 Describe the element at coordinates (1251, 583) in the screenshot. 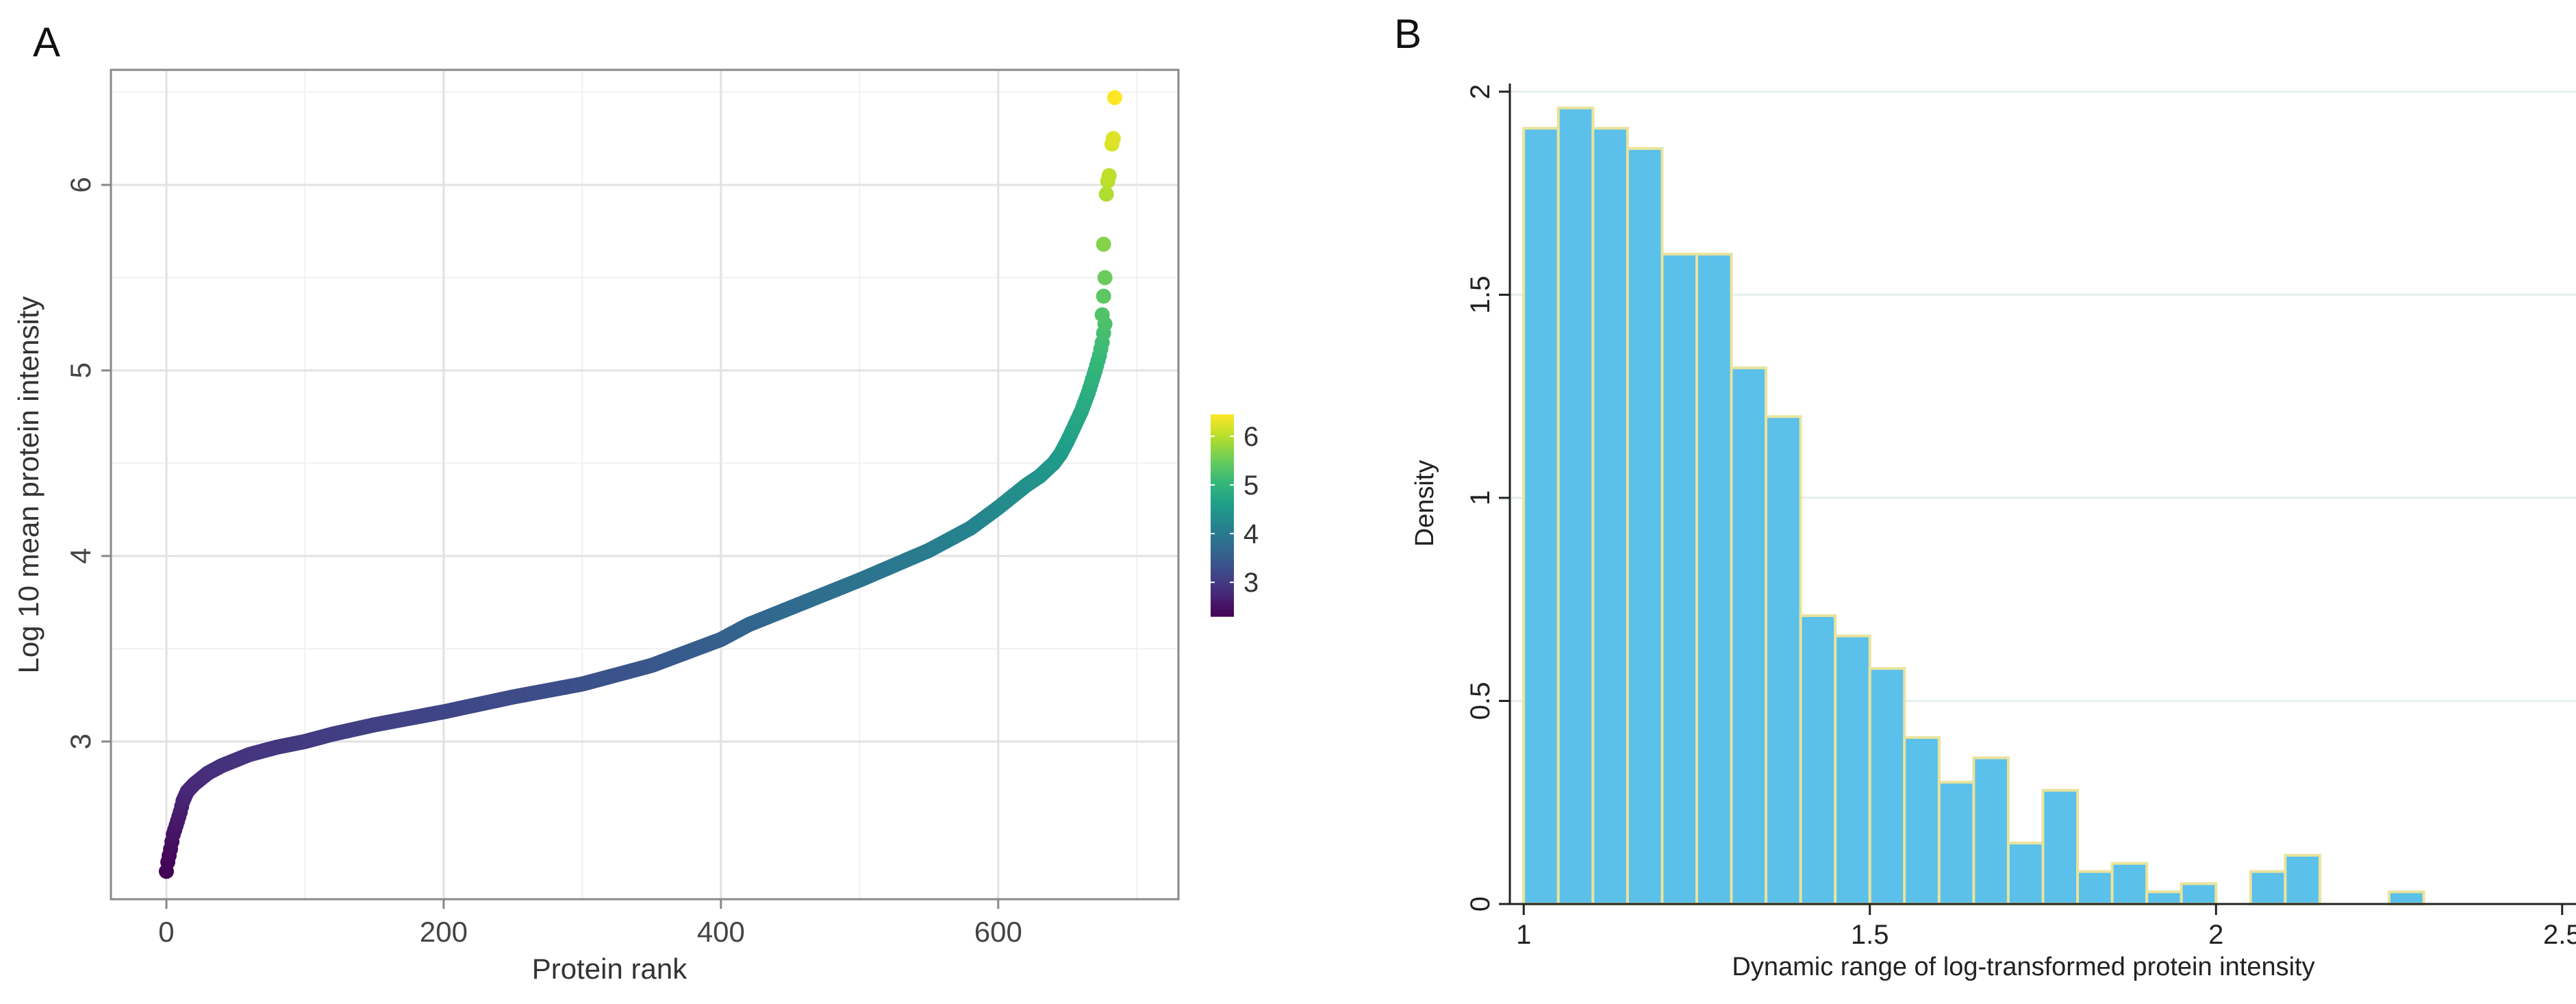

I see `a-colorbar-tick-label: 3` at that location.